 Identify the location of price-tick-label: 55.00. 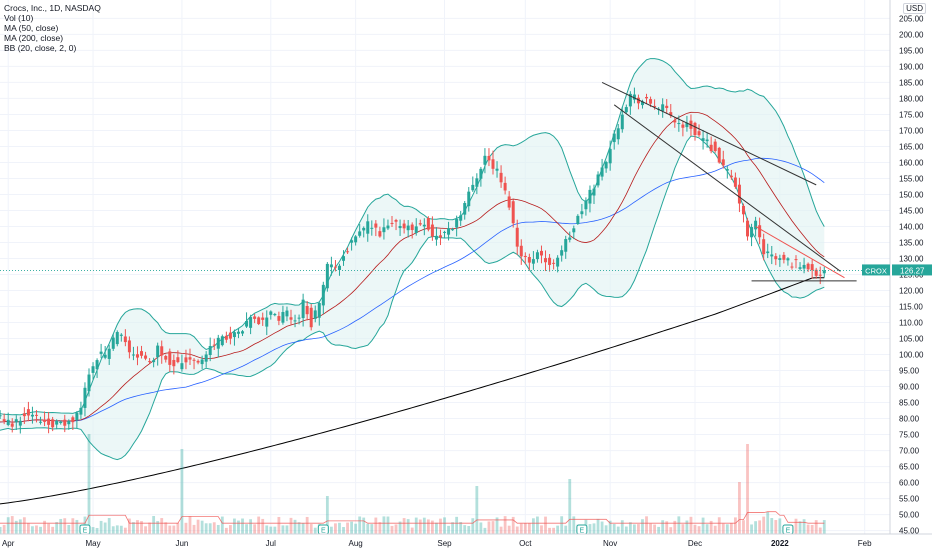
(909, 499).